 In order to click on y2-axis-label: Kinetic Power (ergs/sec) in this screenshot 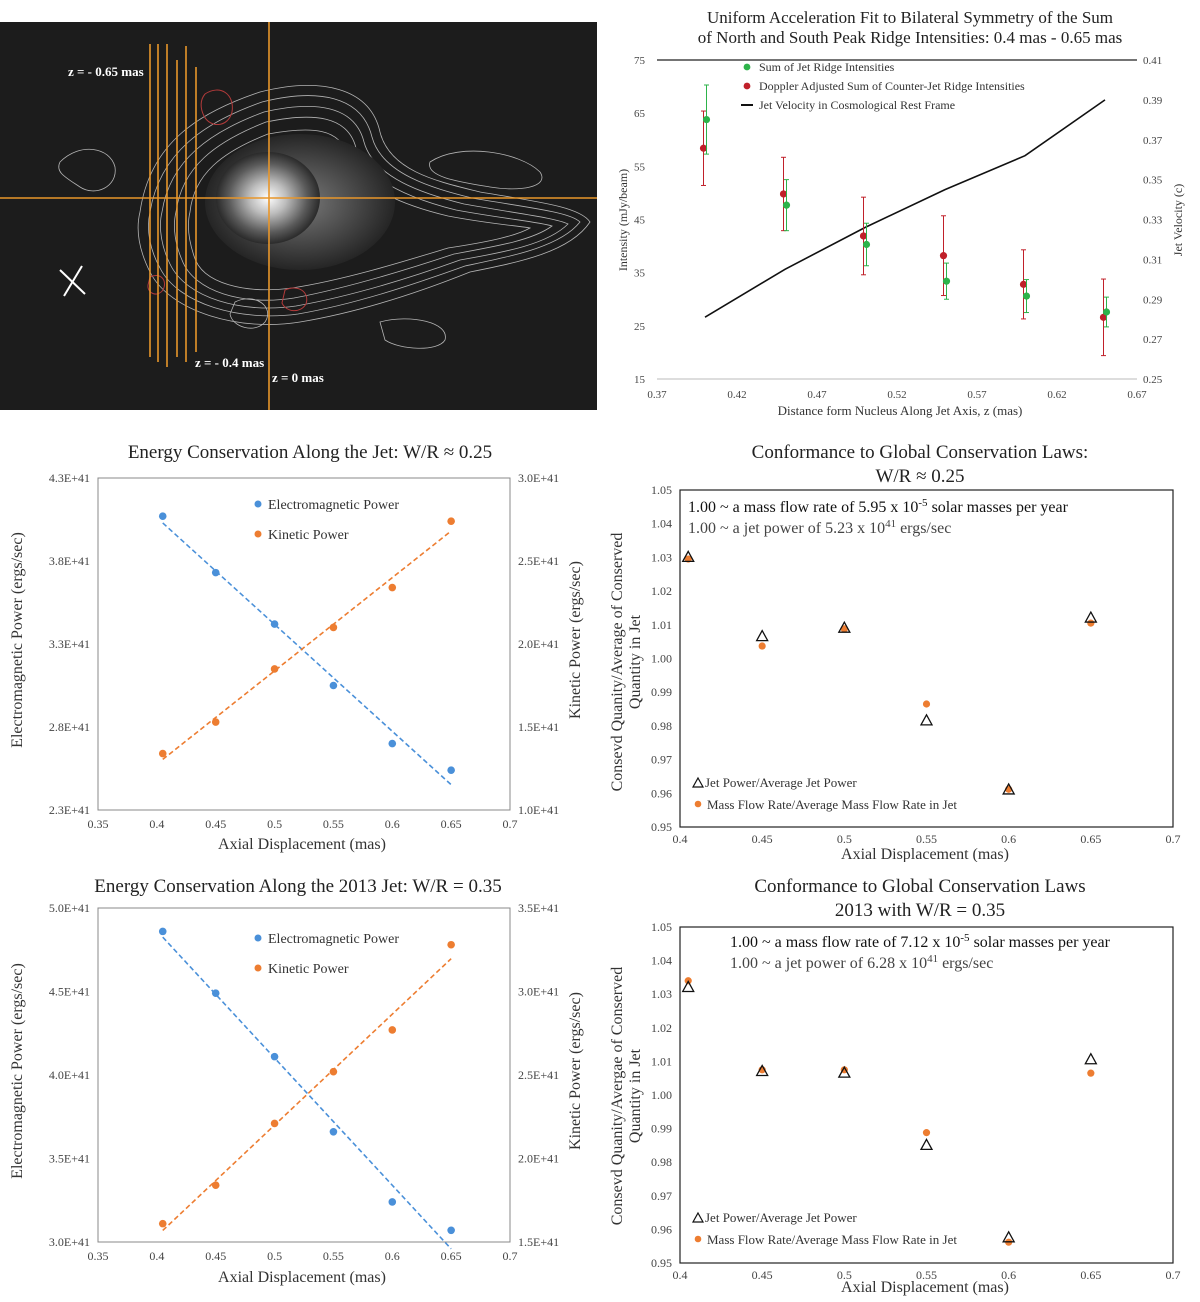, I will do `click(575, 640)`.